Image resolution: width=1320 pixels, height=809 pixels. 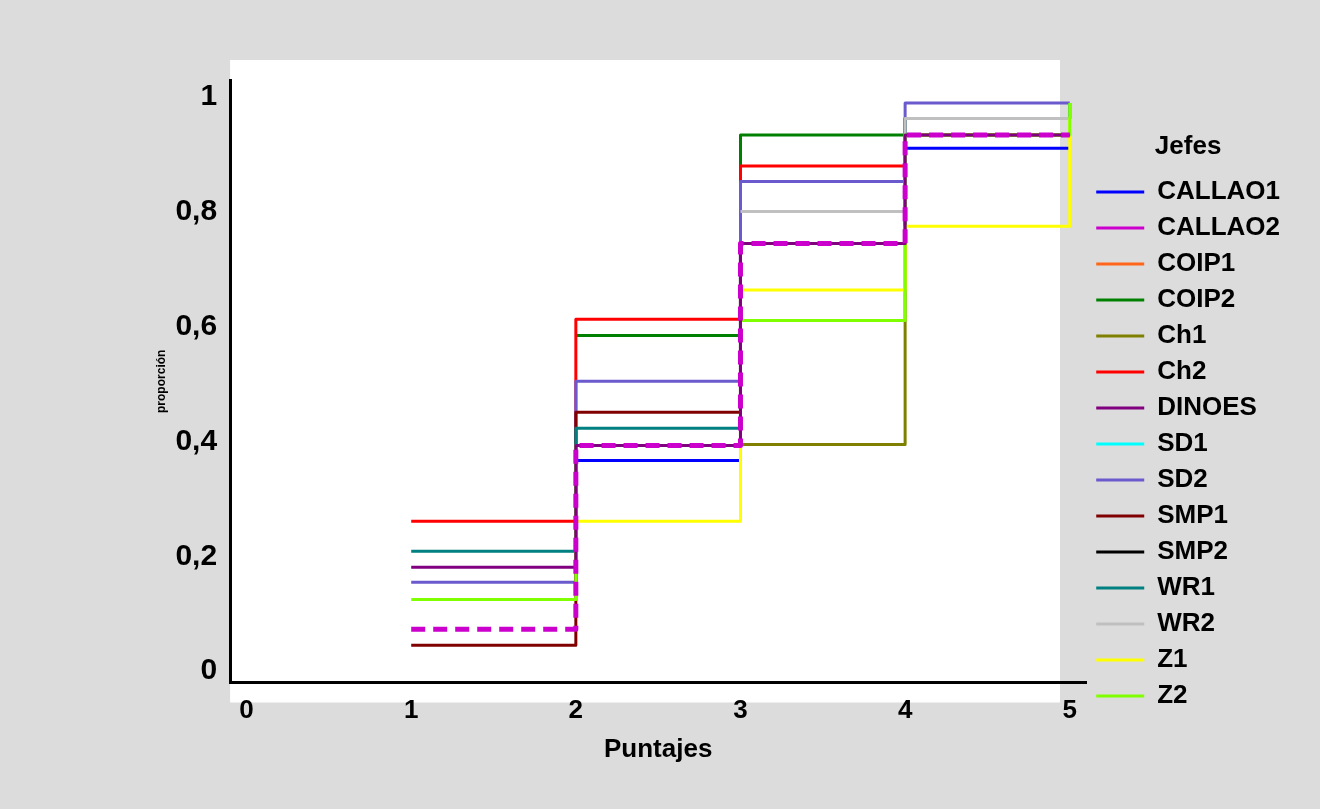 I want to click on legend-label: COIP1, so click(x=1196, y=262).